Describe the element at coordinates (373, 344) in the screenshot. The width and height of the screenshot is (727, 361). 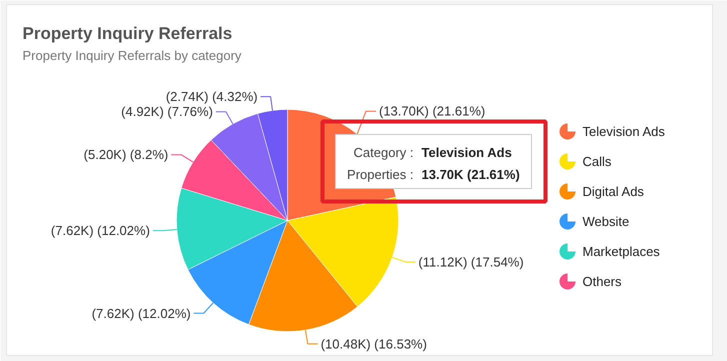
I see `data-label: (10.48K) (16.53%)` at that location.